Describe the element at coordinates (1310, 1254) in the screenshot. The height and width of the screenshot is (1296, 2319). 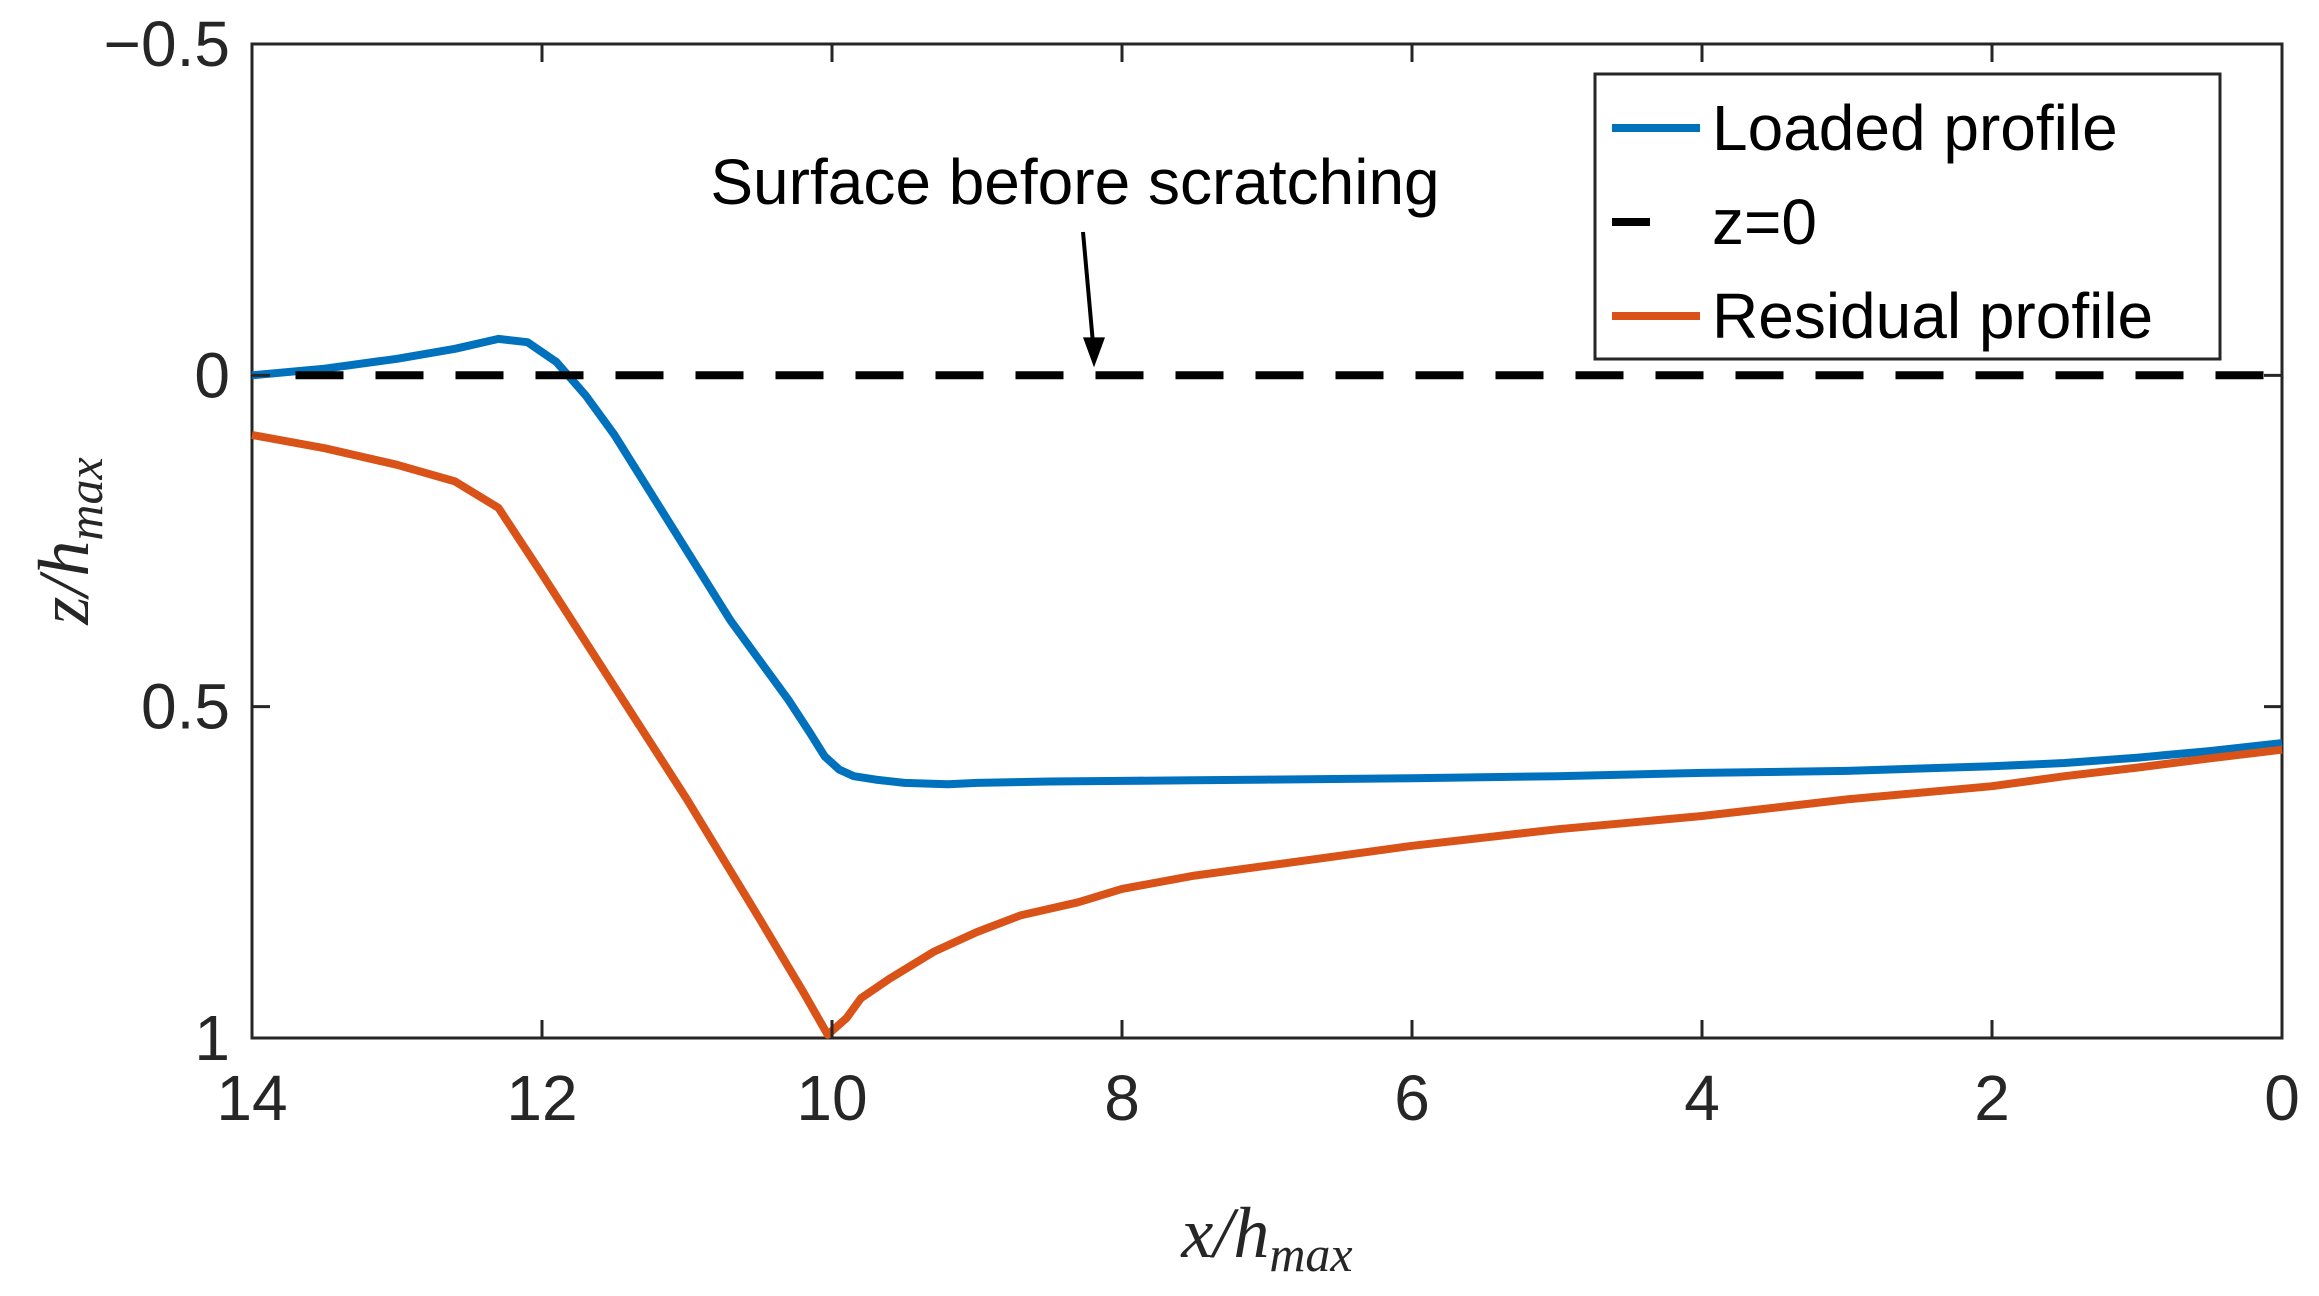
I see `x-axis-label-sub: max` at that location.